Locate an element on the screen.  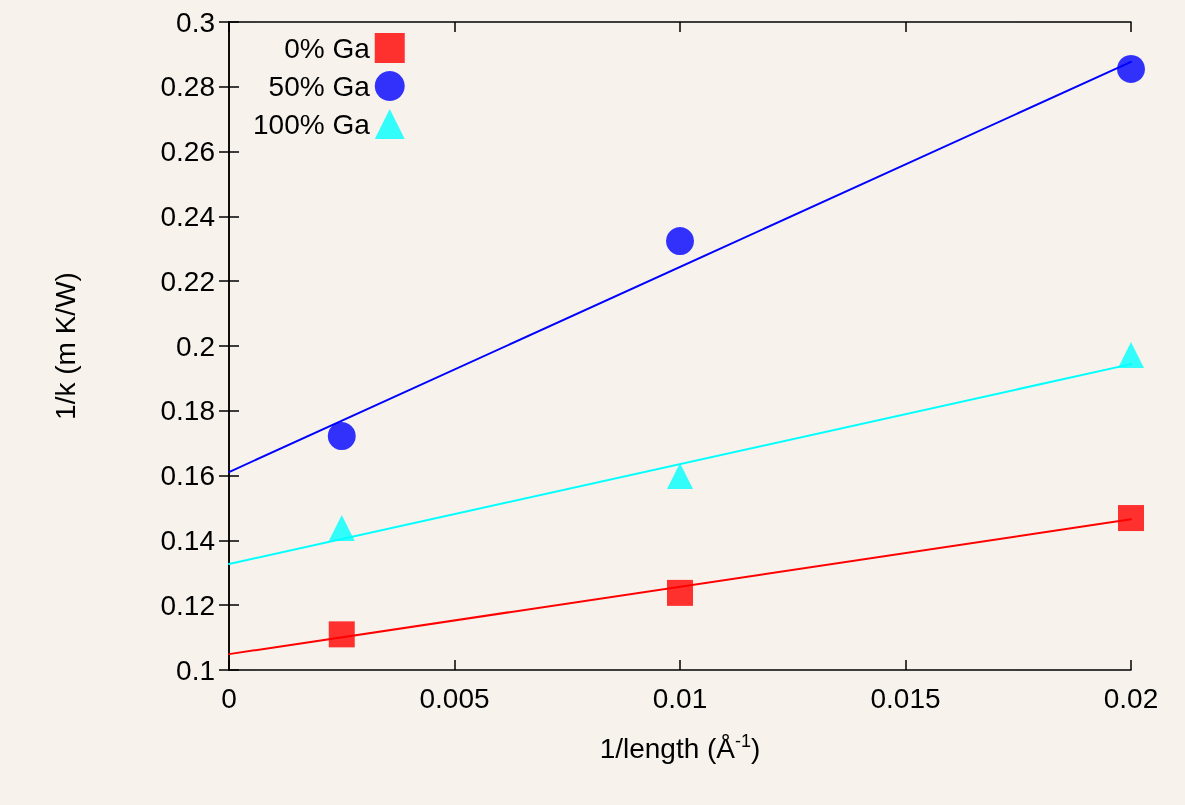
y-axis-title: 1/k (m K/W) is located at coordinates (65, 346).